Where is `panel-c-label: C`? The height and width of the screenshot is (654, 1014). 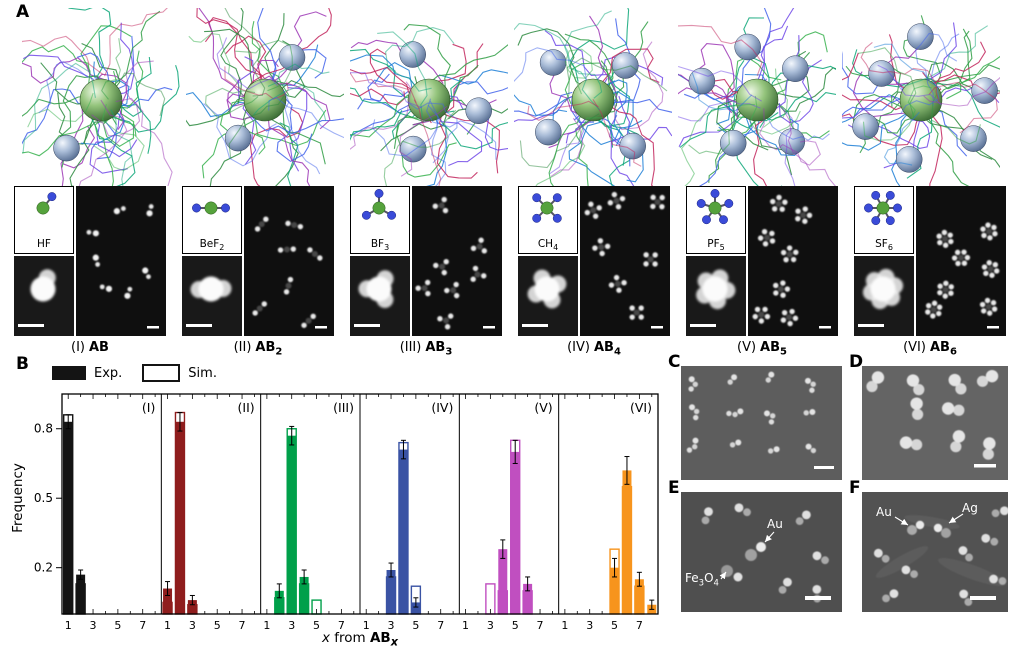
panel-c-label: C is located at coordinates (674, 362).